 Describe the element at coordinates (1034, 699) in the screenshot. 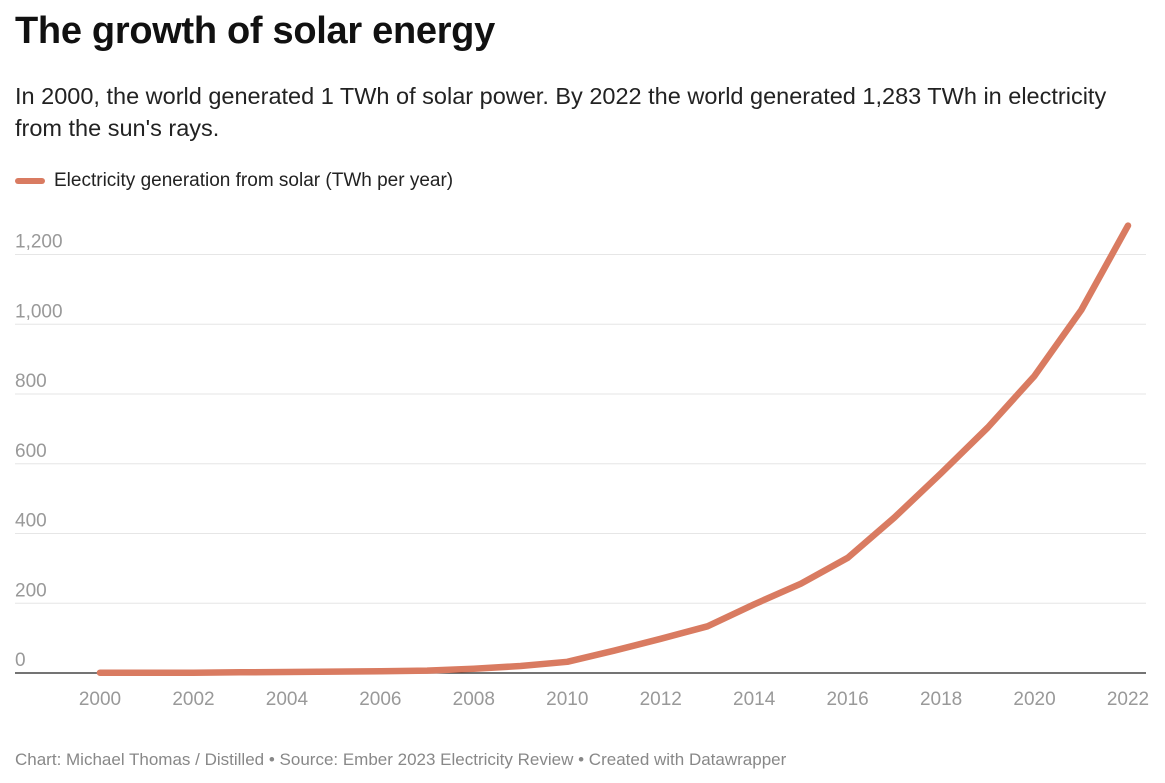

I see `x-tick-label: 2020` at that location.